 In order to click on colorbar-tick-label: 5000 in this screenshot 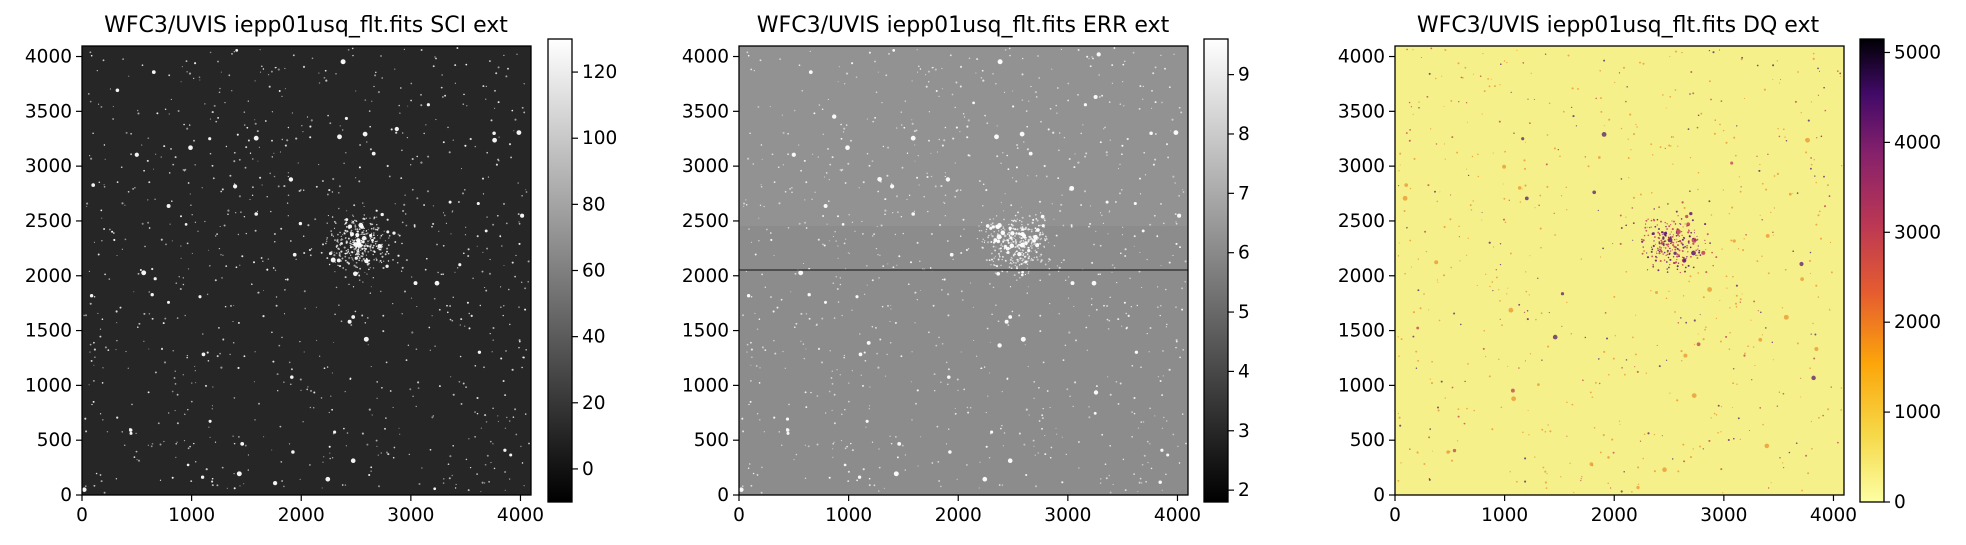, I will do `click(1917, 52)`.